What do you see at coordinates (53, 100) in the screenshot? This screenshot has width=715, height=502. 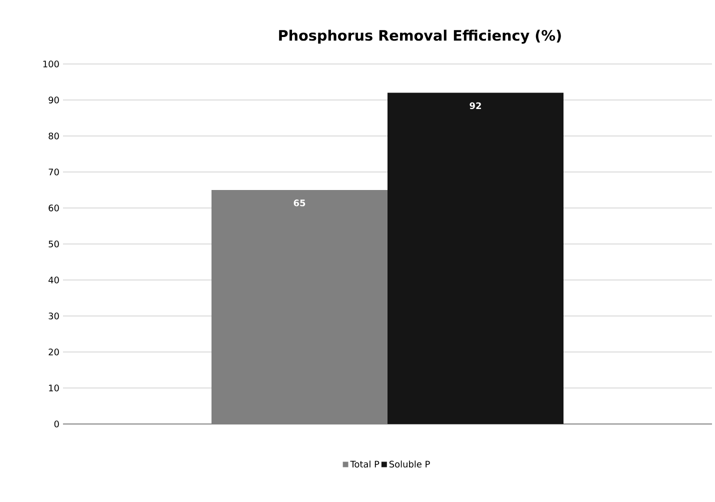 I see `y-tick-label: 90` at bounding box center [53, 100].